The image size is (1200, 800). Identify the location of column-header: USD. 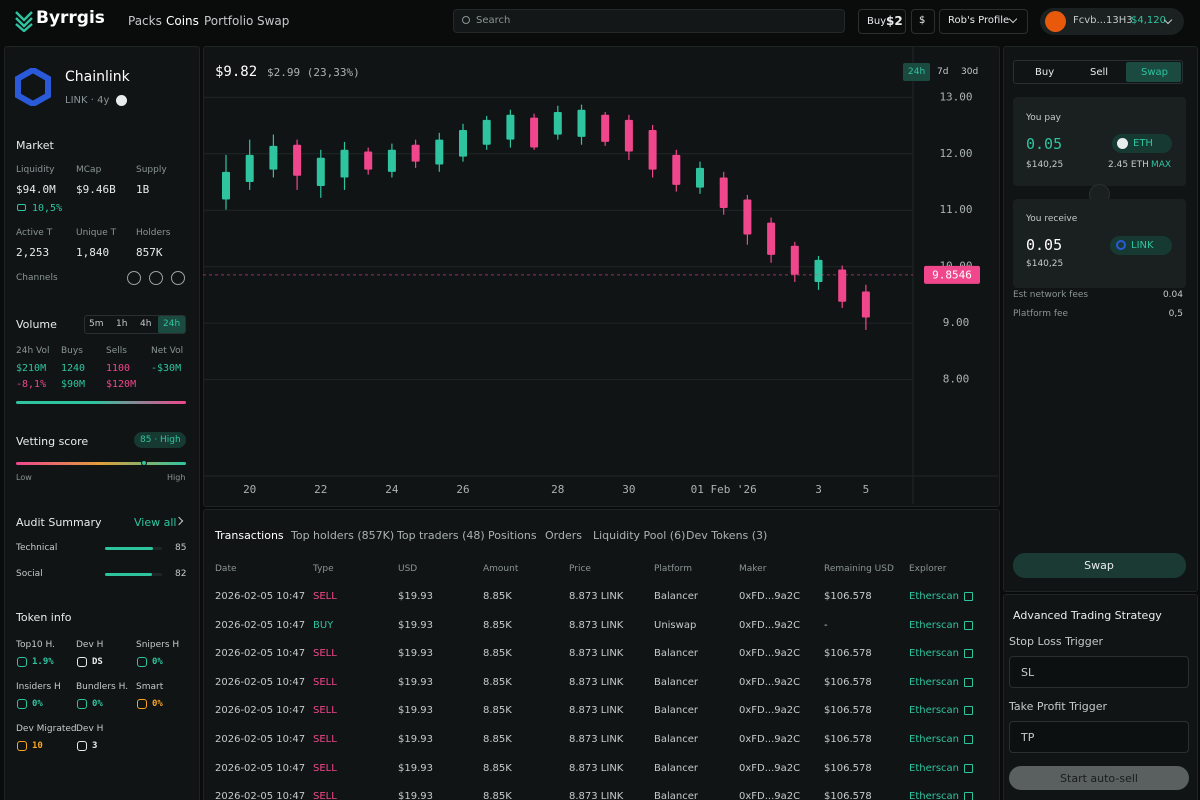
(408, 569).